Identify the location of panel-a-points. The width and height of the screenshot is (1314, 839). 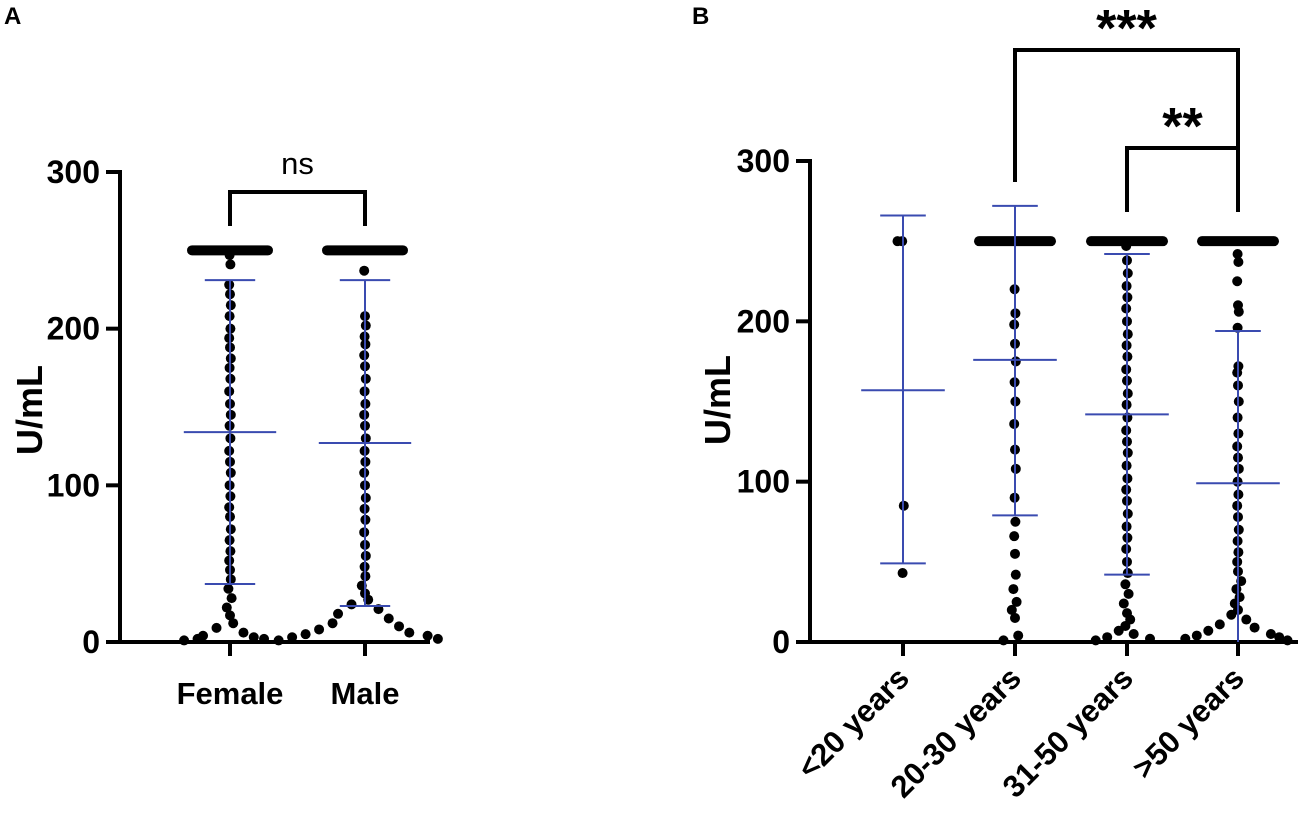
(311, 445).